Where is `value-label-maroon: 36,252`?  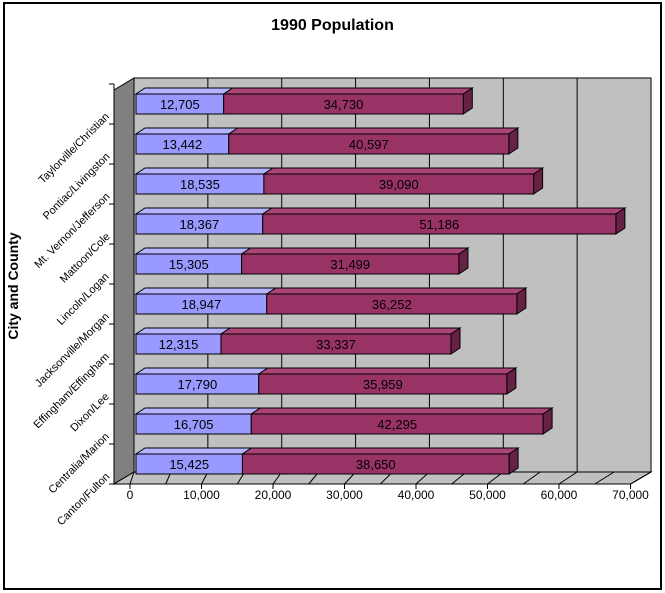
value-label-maroon: 36,252 is located at coordinates (391, 304).